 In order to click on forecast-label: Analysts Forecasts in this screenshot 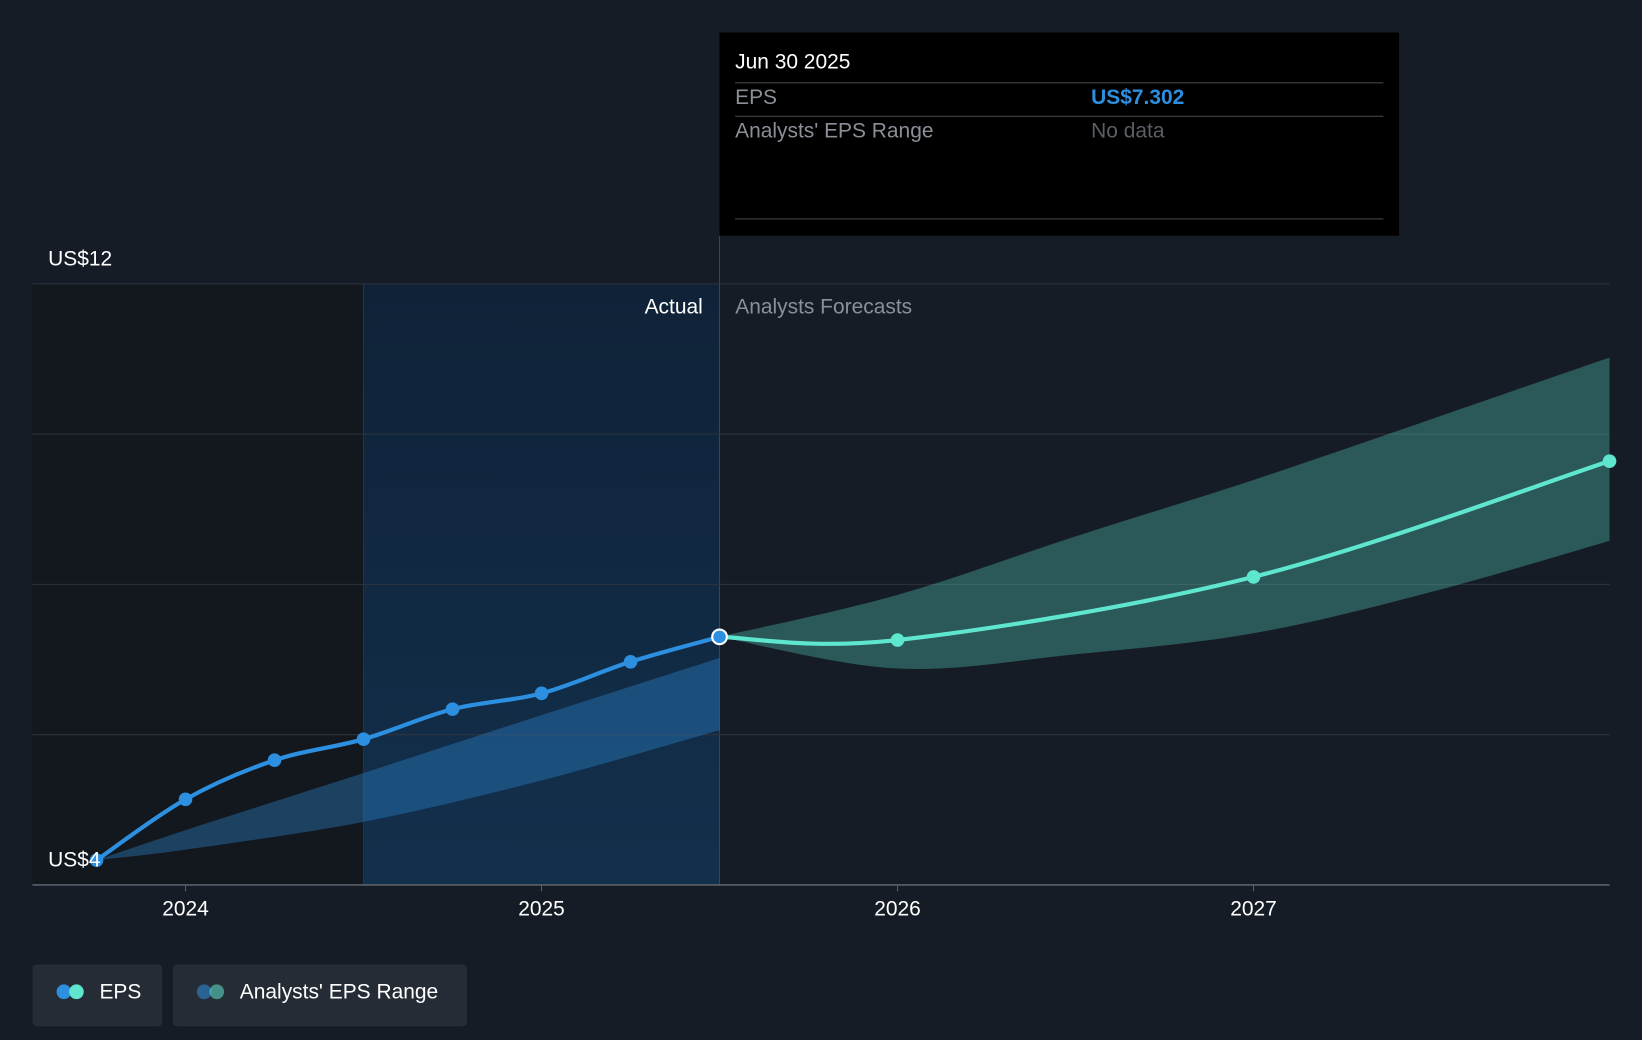, I will do `click(823, 306)`.